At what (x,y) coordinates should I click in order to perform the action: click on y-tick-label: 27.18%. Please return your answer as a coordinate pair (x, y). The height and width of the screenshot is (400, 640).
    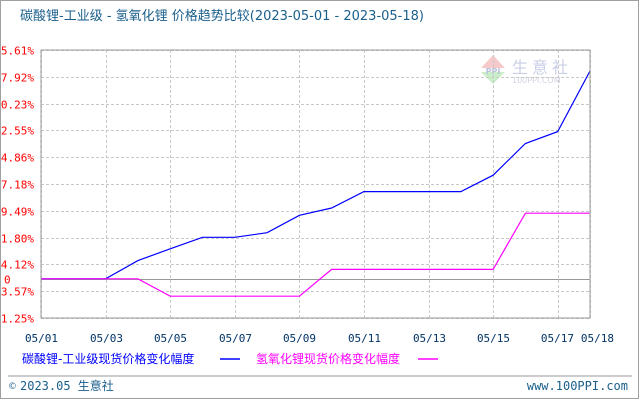
    Looking at the image, I should click on (17, 185).